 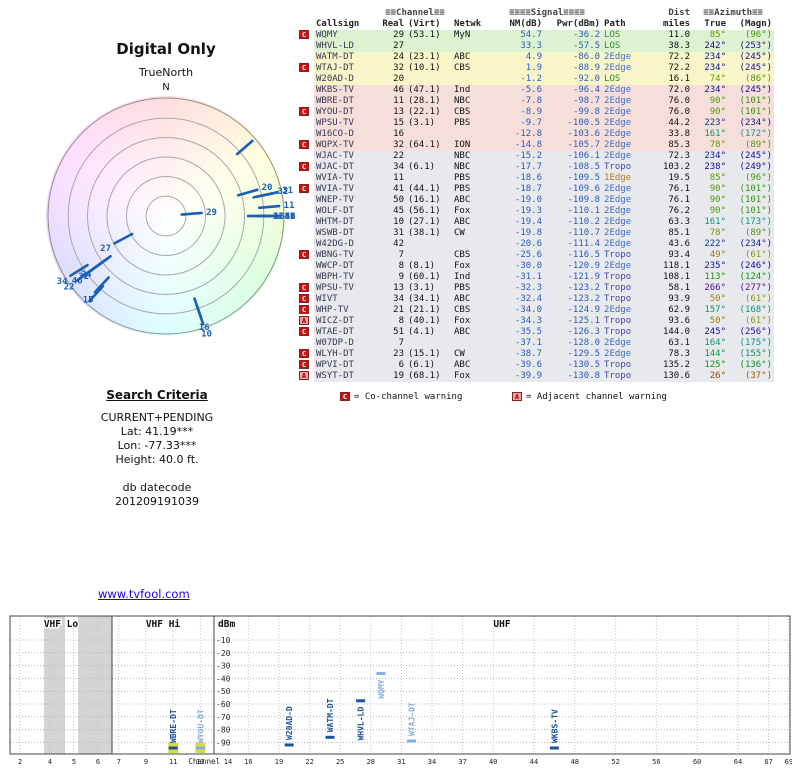 What do you see at coordinates (536, 35) in the screenshot?
I see `table-row: C WQMY 29 (53.1) MyN 54.7 -36.2 LOS 11.0 85° (96°)` at bounding box center [536, 35].